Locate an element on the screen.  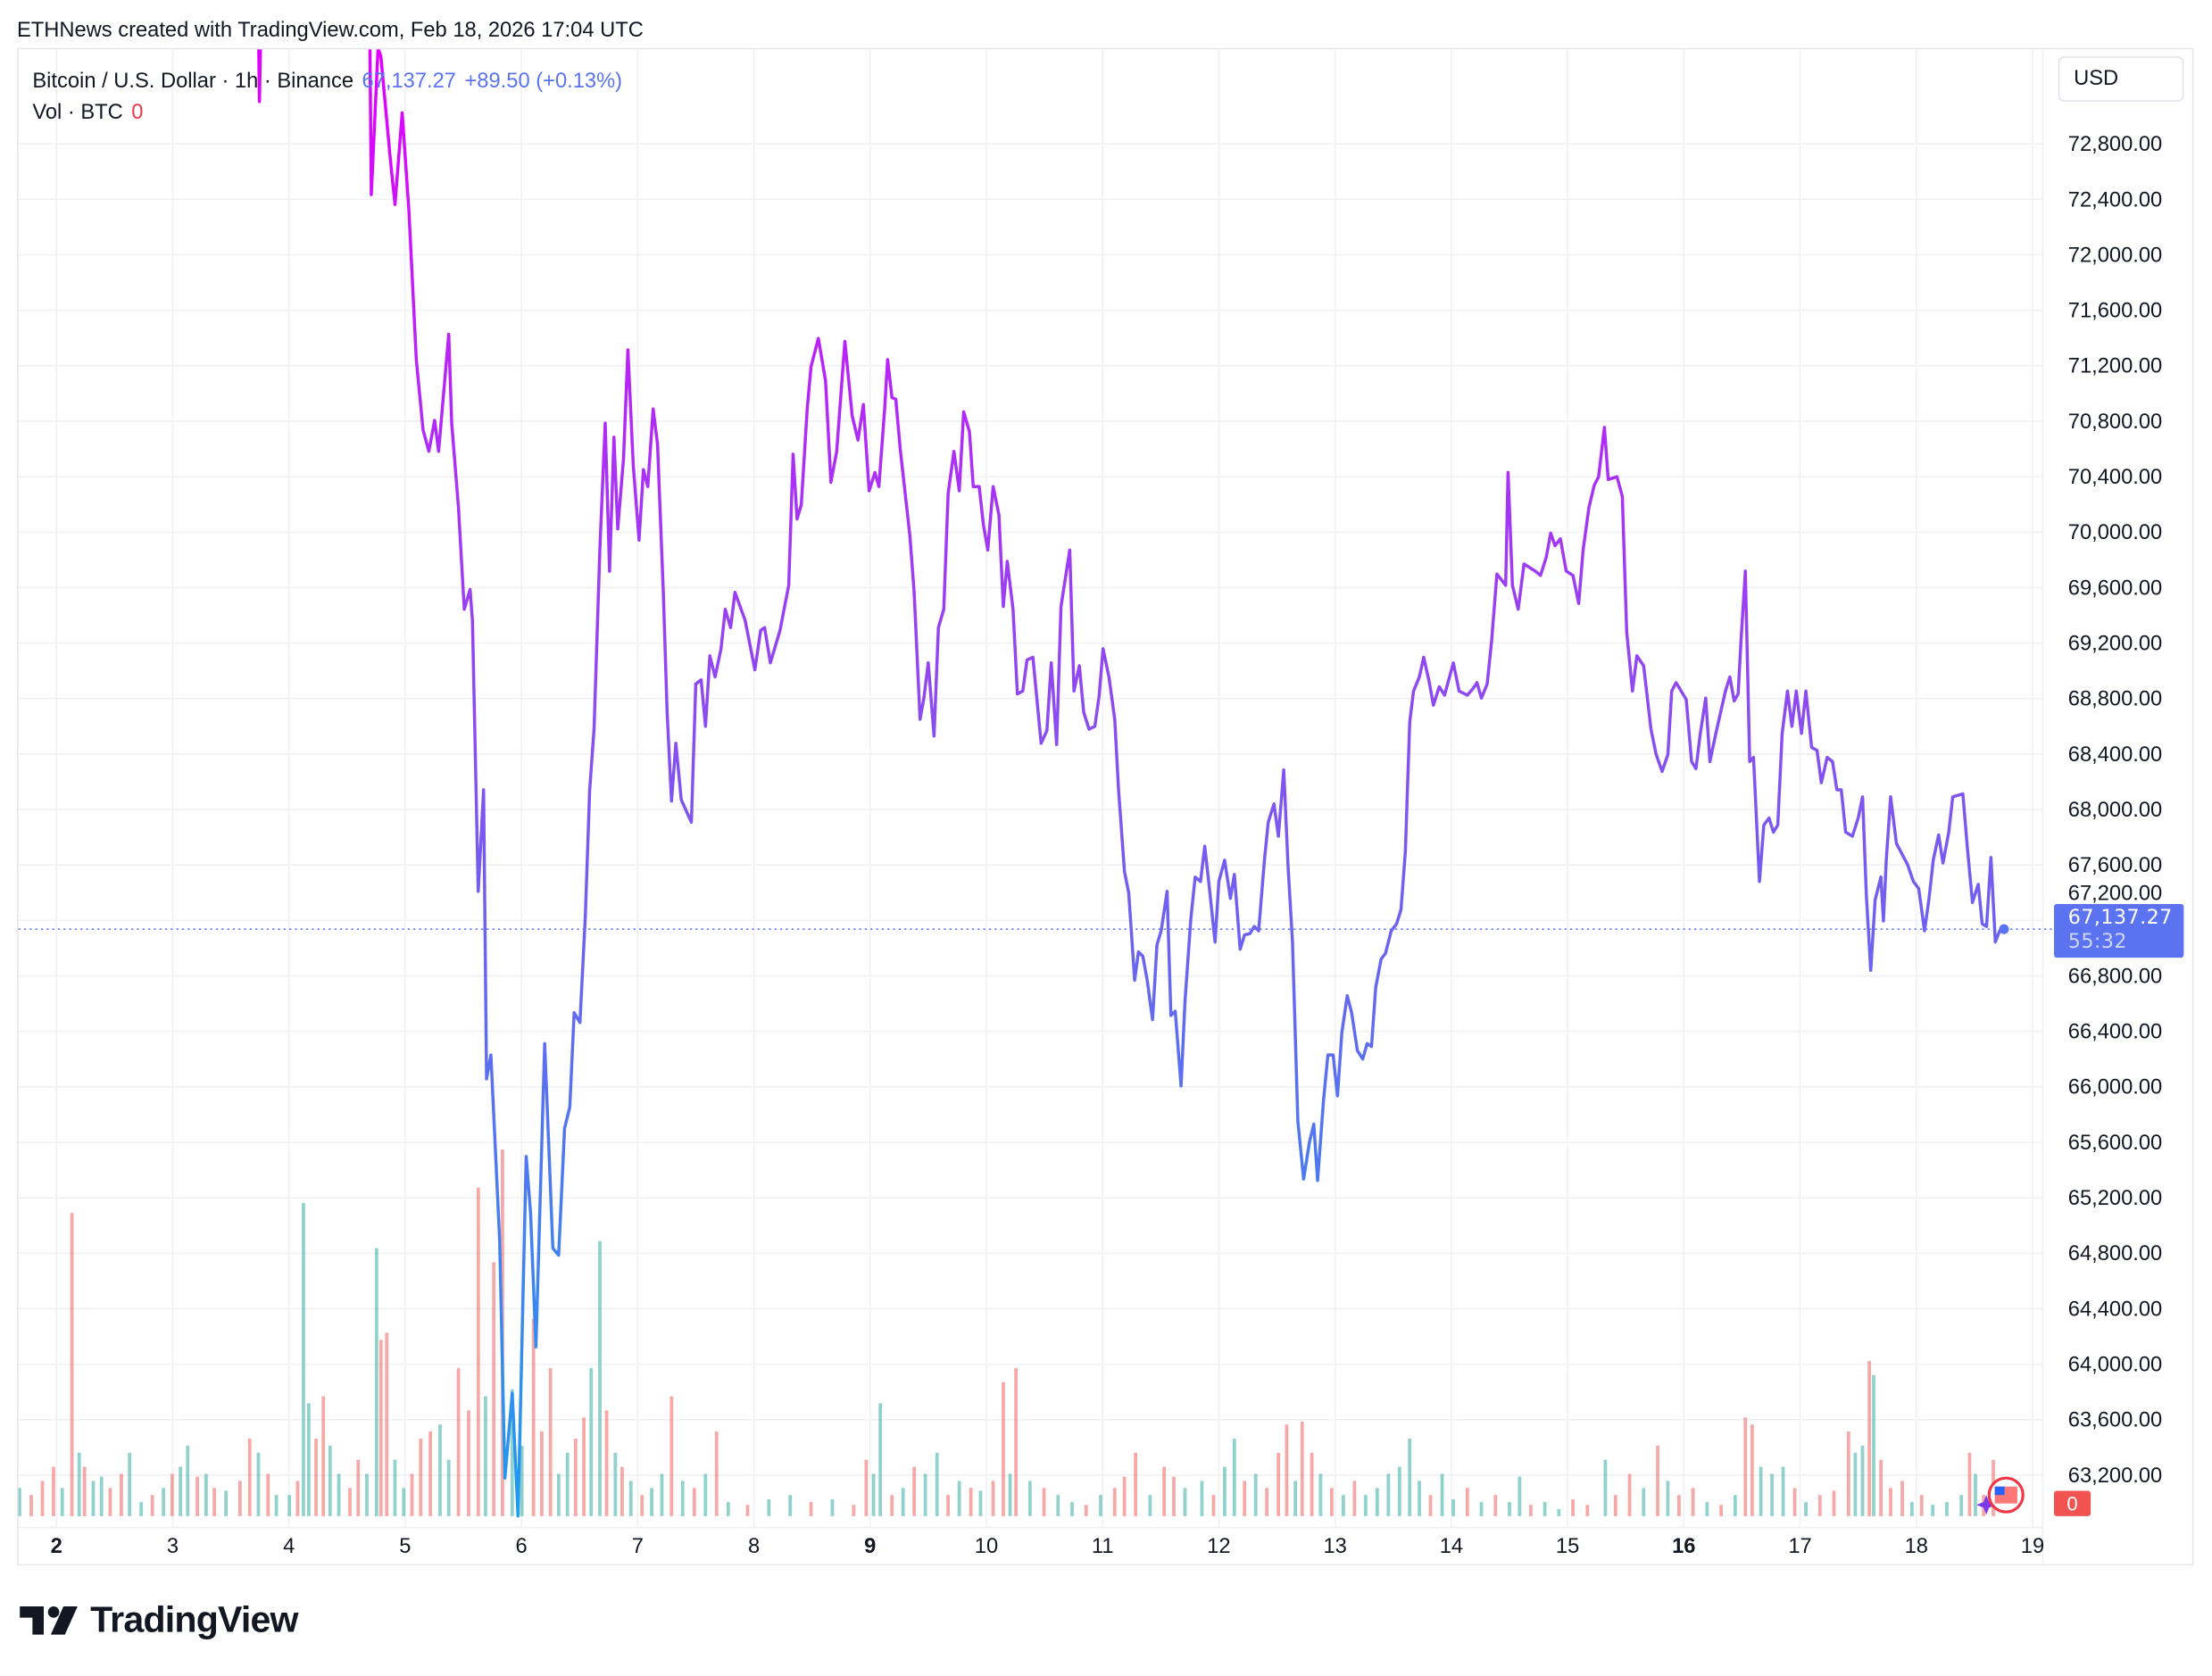
time-tick-label: 18 is located at coordinates (1916, 1546).